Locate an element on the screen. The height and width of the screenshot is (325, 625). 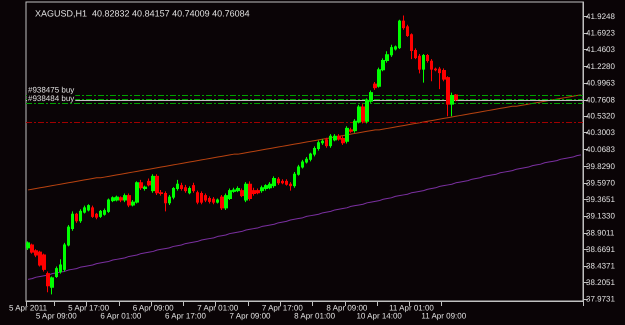
x-tick-label: 8 Apr 01:00 is located at coordinates (315, 316).